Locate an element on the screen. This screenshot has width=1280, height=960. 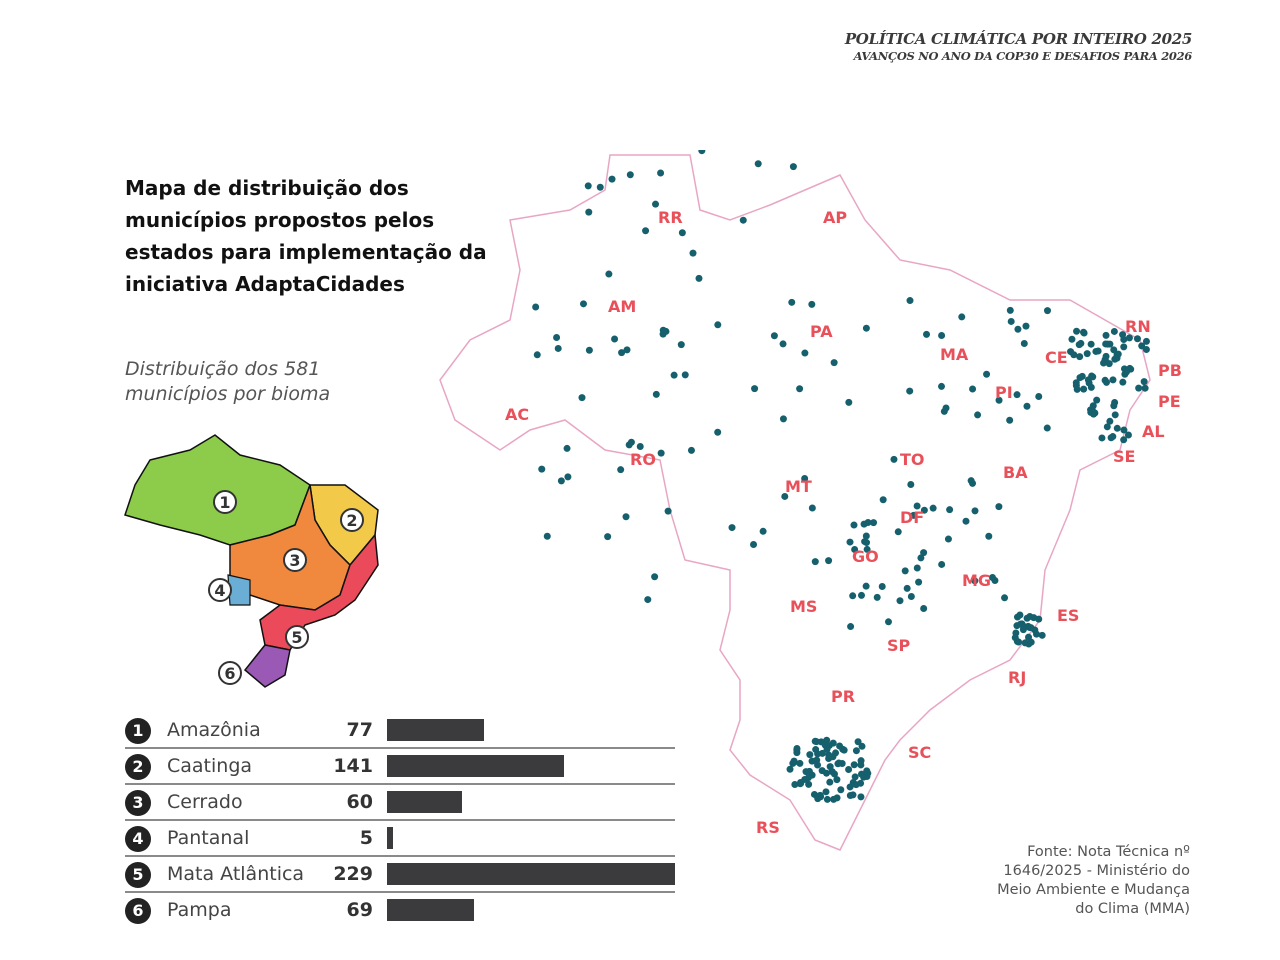
biome-value: 229 is located at coordinates (353, 874).